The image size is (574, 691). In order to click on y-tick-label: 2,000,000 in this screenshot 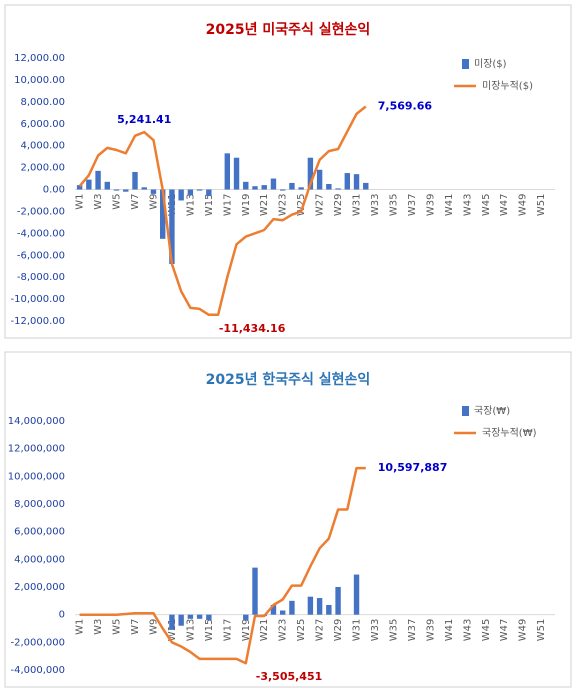, I will do `click(39, 587)`.